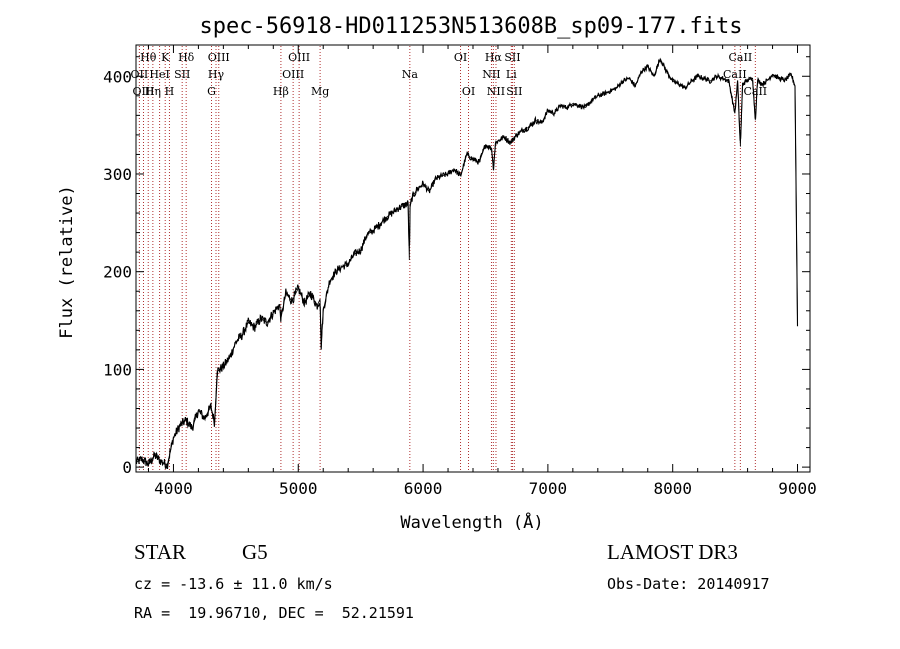 The image size is (900, 649). I want to click on line-label: G, so click(211, 91).